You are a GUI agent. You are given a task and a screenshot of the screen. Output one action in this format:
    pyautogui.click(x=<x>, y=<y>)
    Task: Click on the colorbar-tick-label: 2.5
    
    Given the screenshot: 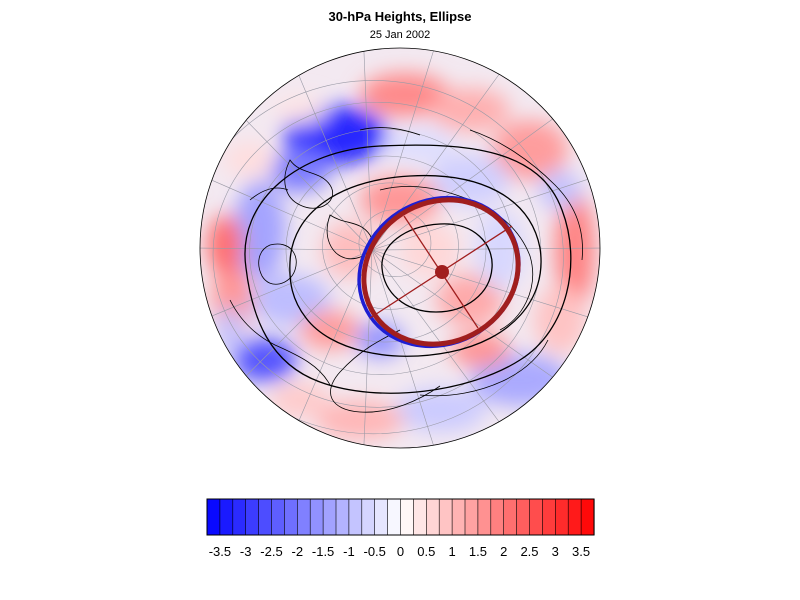 What is the action you would take?
    pyautogui.click(x=529, y=551)
    